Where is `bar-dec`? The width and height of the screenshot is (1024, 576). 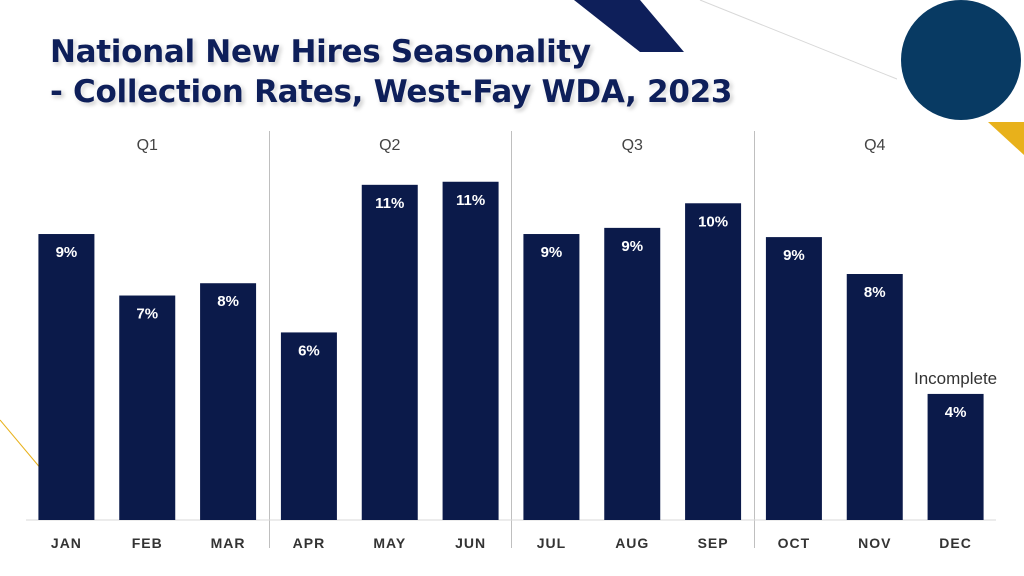 bar-dec is located at coordinates (955, 456).